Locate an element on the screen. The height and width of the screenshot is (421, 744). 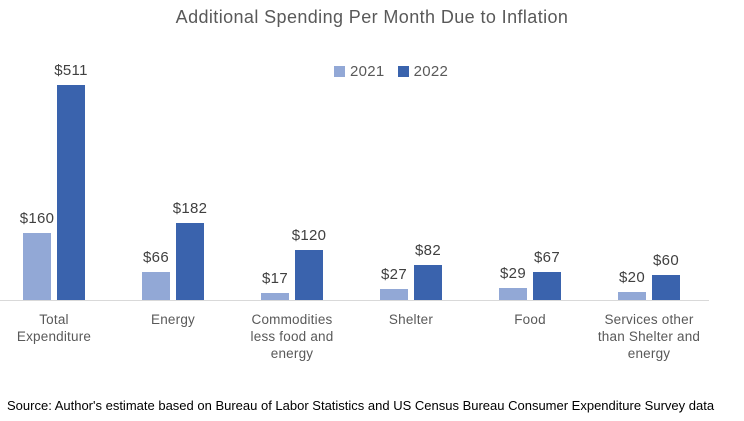
value-label-2022-2: $120 is located at coordinates (309, 235).